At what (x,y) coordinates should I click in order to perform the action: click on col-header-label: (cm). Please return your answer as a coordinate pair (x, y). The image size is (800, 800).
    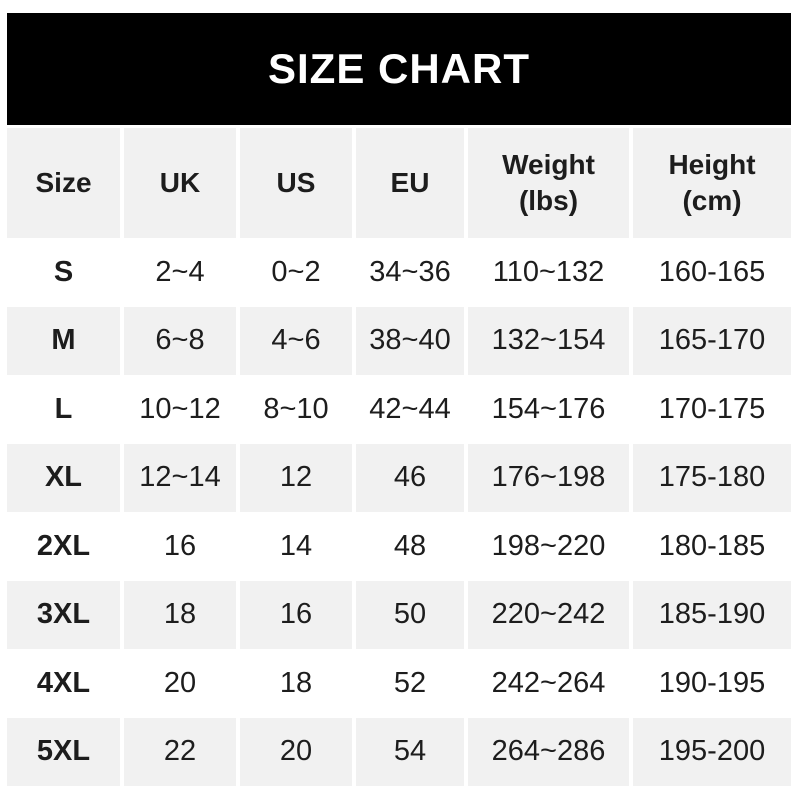
    Looking at the image, I should click on (712, 200).